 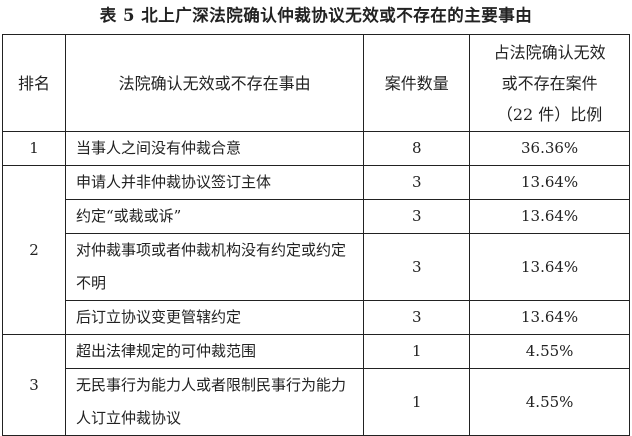 I want to click on rank-cell: 3, so click(x=34, y=385).